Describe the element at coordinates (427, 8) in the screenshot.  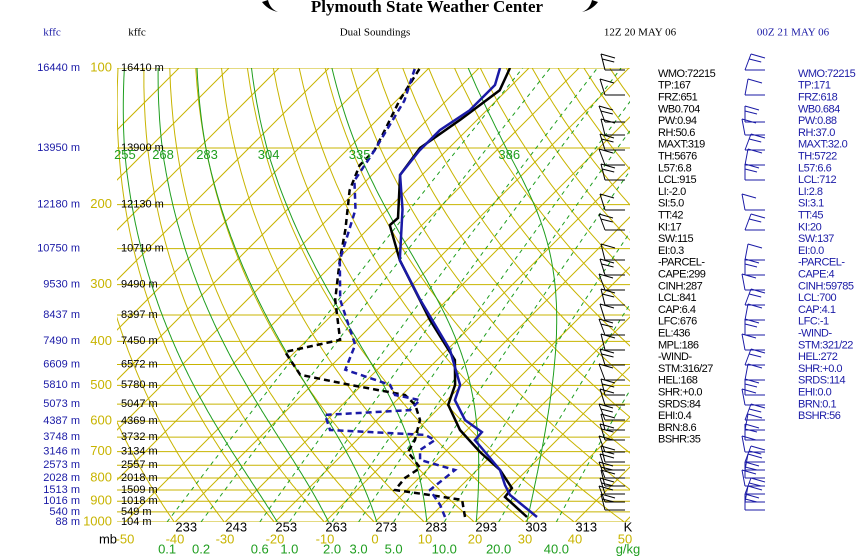
I see `chart-title: Plymouth State Weather Center` at that location.